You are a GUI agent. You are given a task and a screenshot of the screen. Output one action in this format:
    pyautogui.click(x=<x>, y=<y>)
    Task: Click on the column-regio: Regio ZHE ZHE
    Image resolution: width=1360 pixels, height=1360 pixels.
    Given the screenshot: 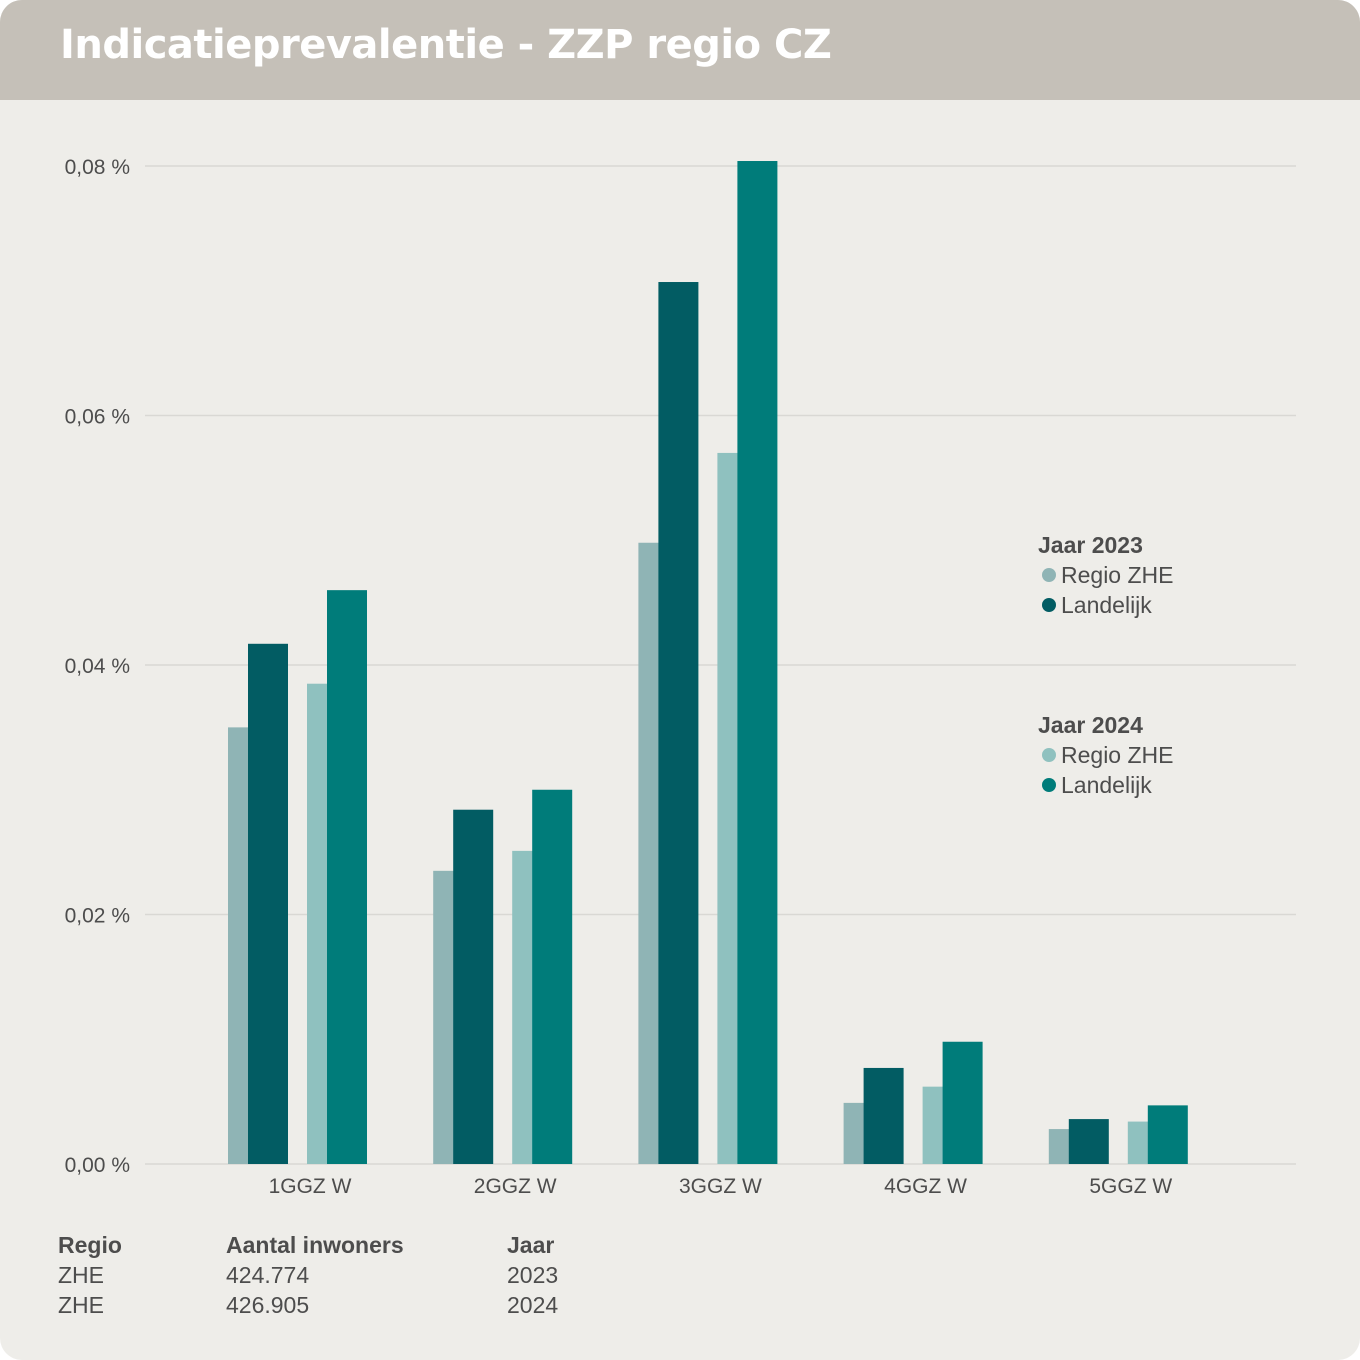 What is the action you would take?
    pyautogui.click(x=90, y=1275)
    